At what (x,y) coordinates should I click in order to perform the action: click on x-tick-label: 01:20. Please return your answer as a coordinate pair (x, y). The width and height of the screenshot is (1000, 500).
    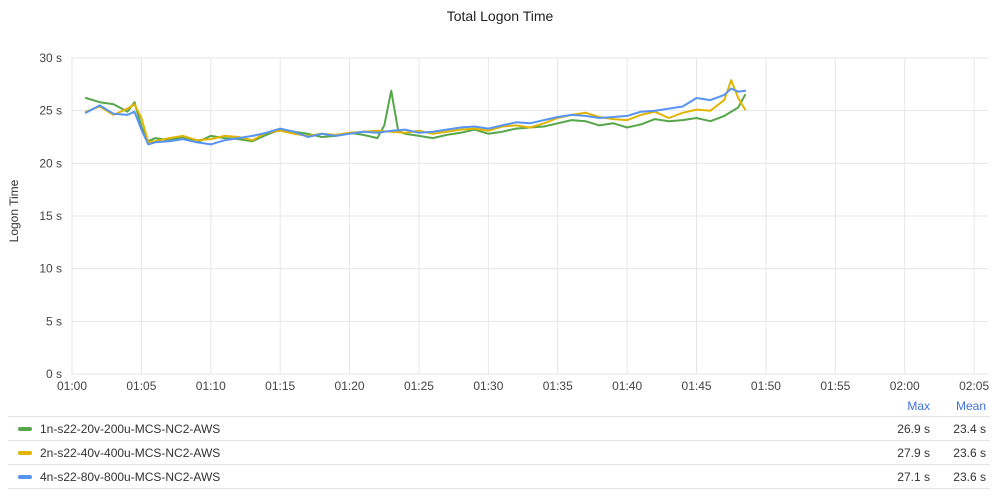
    Looking at the image, I should click on (350, 386).